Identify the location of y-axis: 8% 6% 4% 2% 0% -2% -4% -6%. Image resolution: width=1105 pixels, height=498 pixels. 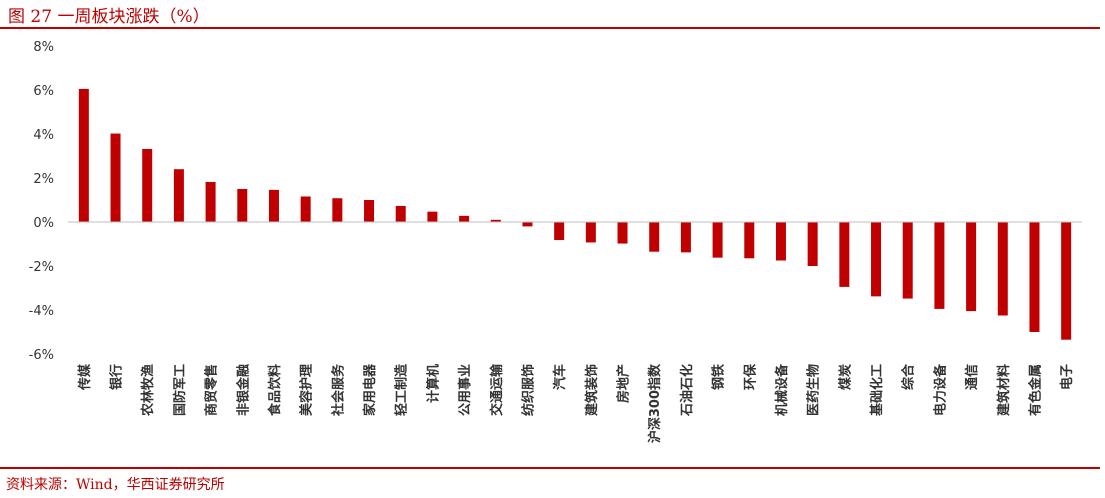
(41, 201).